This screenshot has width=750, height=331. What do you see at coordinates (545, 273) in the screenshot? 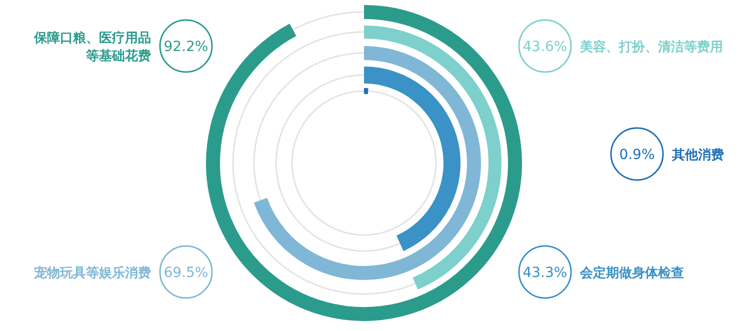
I see `data-label: 43.3%` at bounding box center [545, 273].